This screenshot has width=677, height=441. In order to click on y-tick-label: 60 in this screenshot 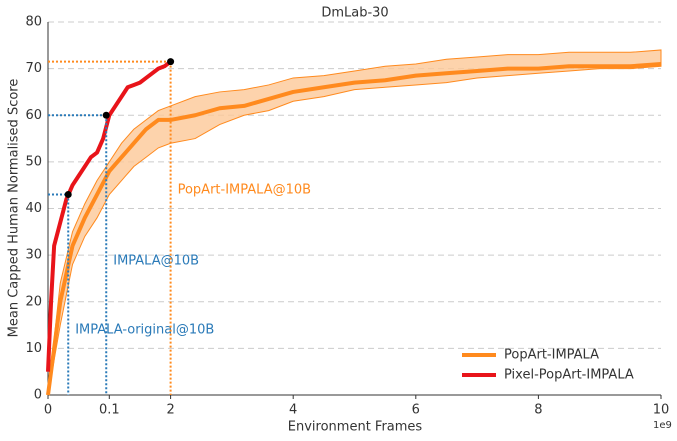, I will do `click(33, 115)`.